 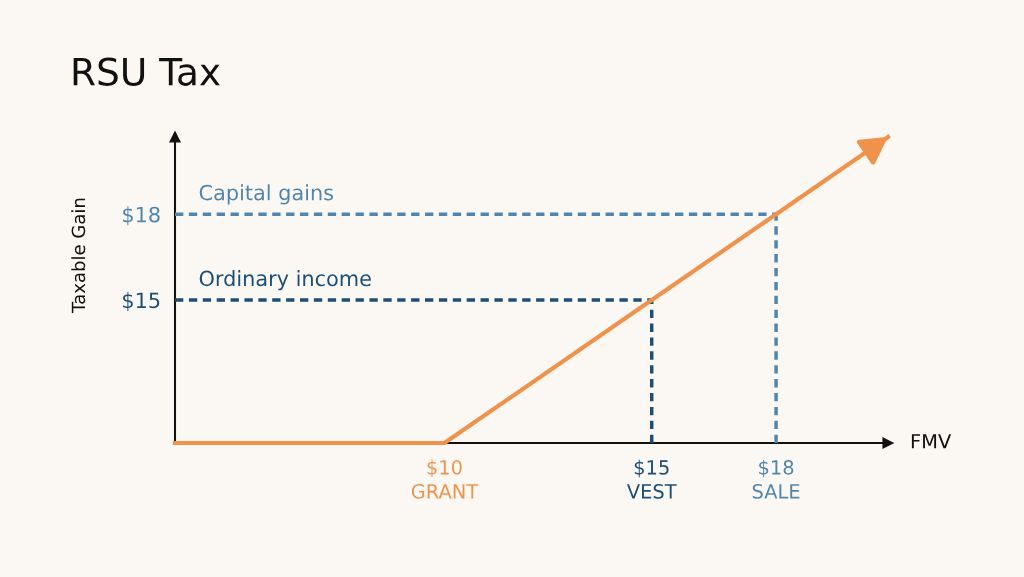 What do you see at coordinates (266, 194) in the screenshot?
I see `ref-line-label: Capital gains` at bounding box center [266, 194].